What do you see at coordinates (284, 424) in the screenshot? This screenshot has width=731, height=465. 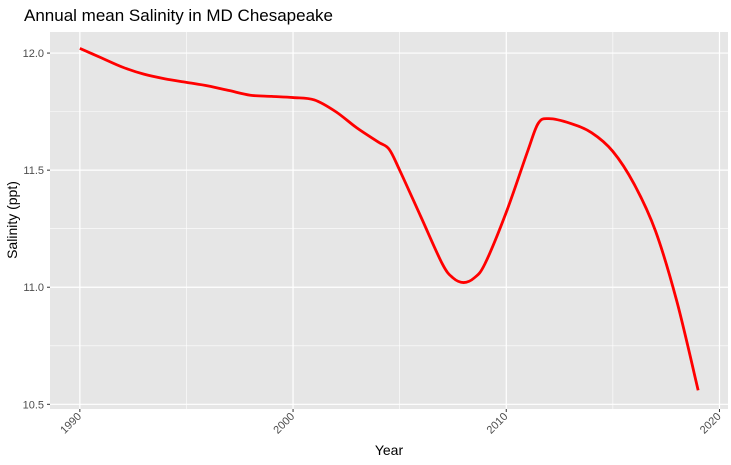 I see `x-tick-label: 2000` at bounding box center [284, 424].